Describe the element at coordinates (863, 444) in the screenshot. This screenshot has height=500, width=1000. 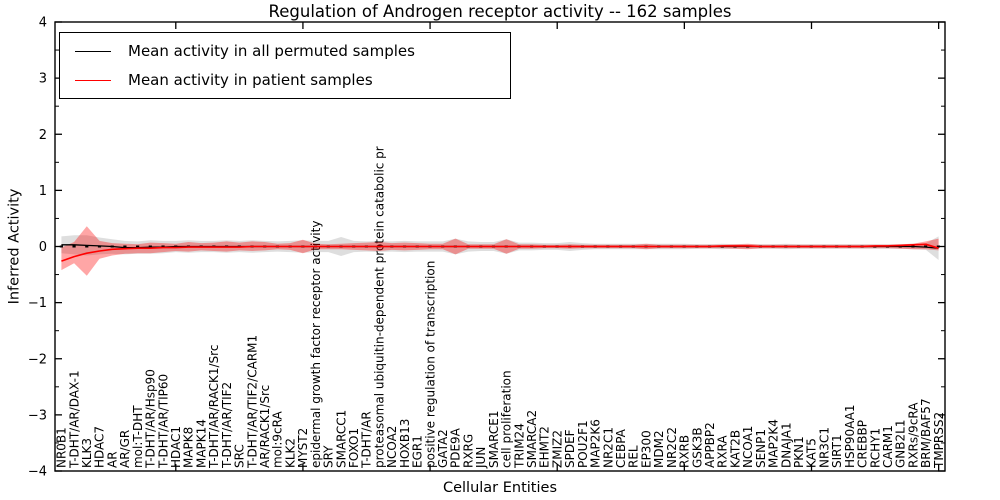
I see `x-tick-label: CREBBP` at that location.